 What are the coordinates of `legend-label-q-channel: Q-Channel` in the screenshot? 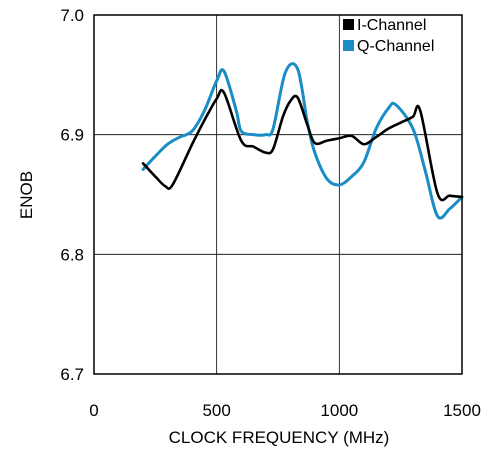 It's located at (395, 46).